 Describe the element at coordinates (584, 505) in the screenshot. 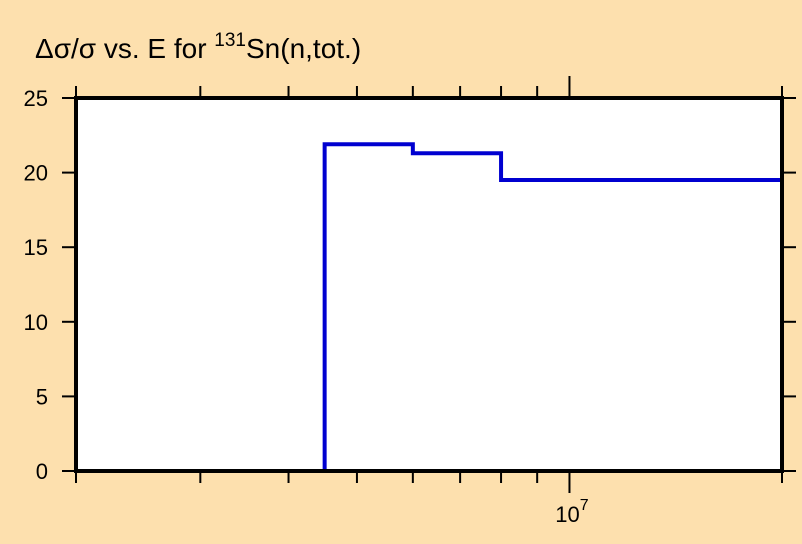

I see `x-tick-label-exponent: 7` at that location.